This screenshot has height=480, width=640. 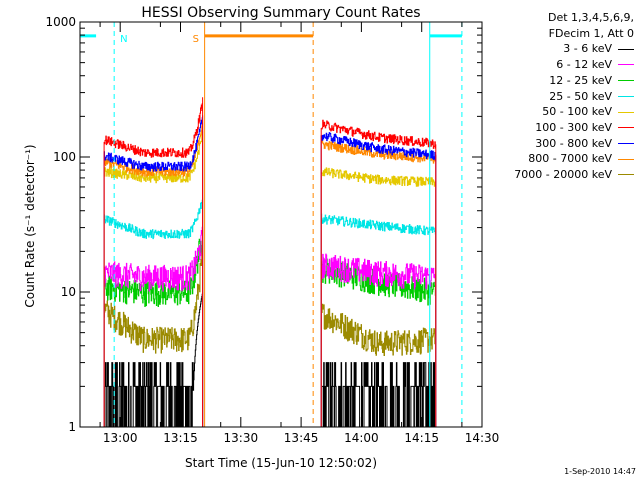 I want to click on legend-entry-label: 6 - 12 keV, so click(x=584, y=65).